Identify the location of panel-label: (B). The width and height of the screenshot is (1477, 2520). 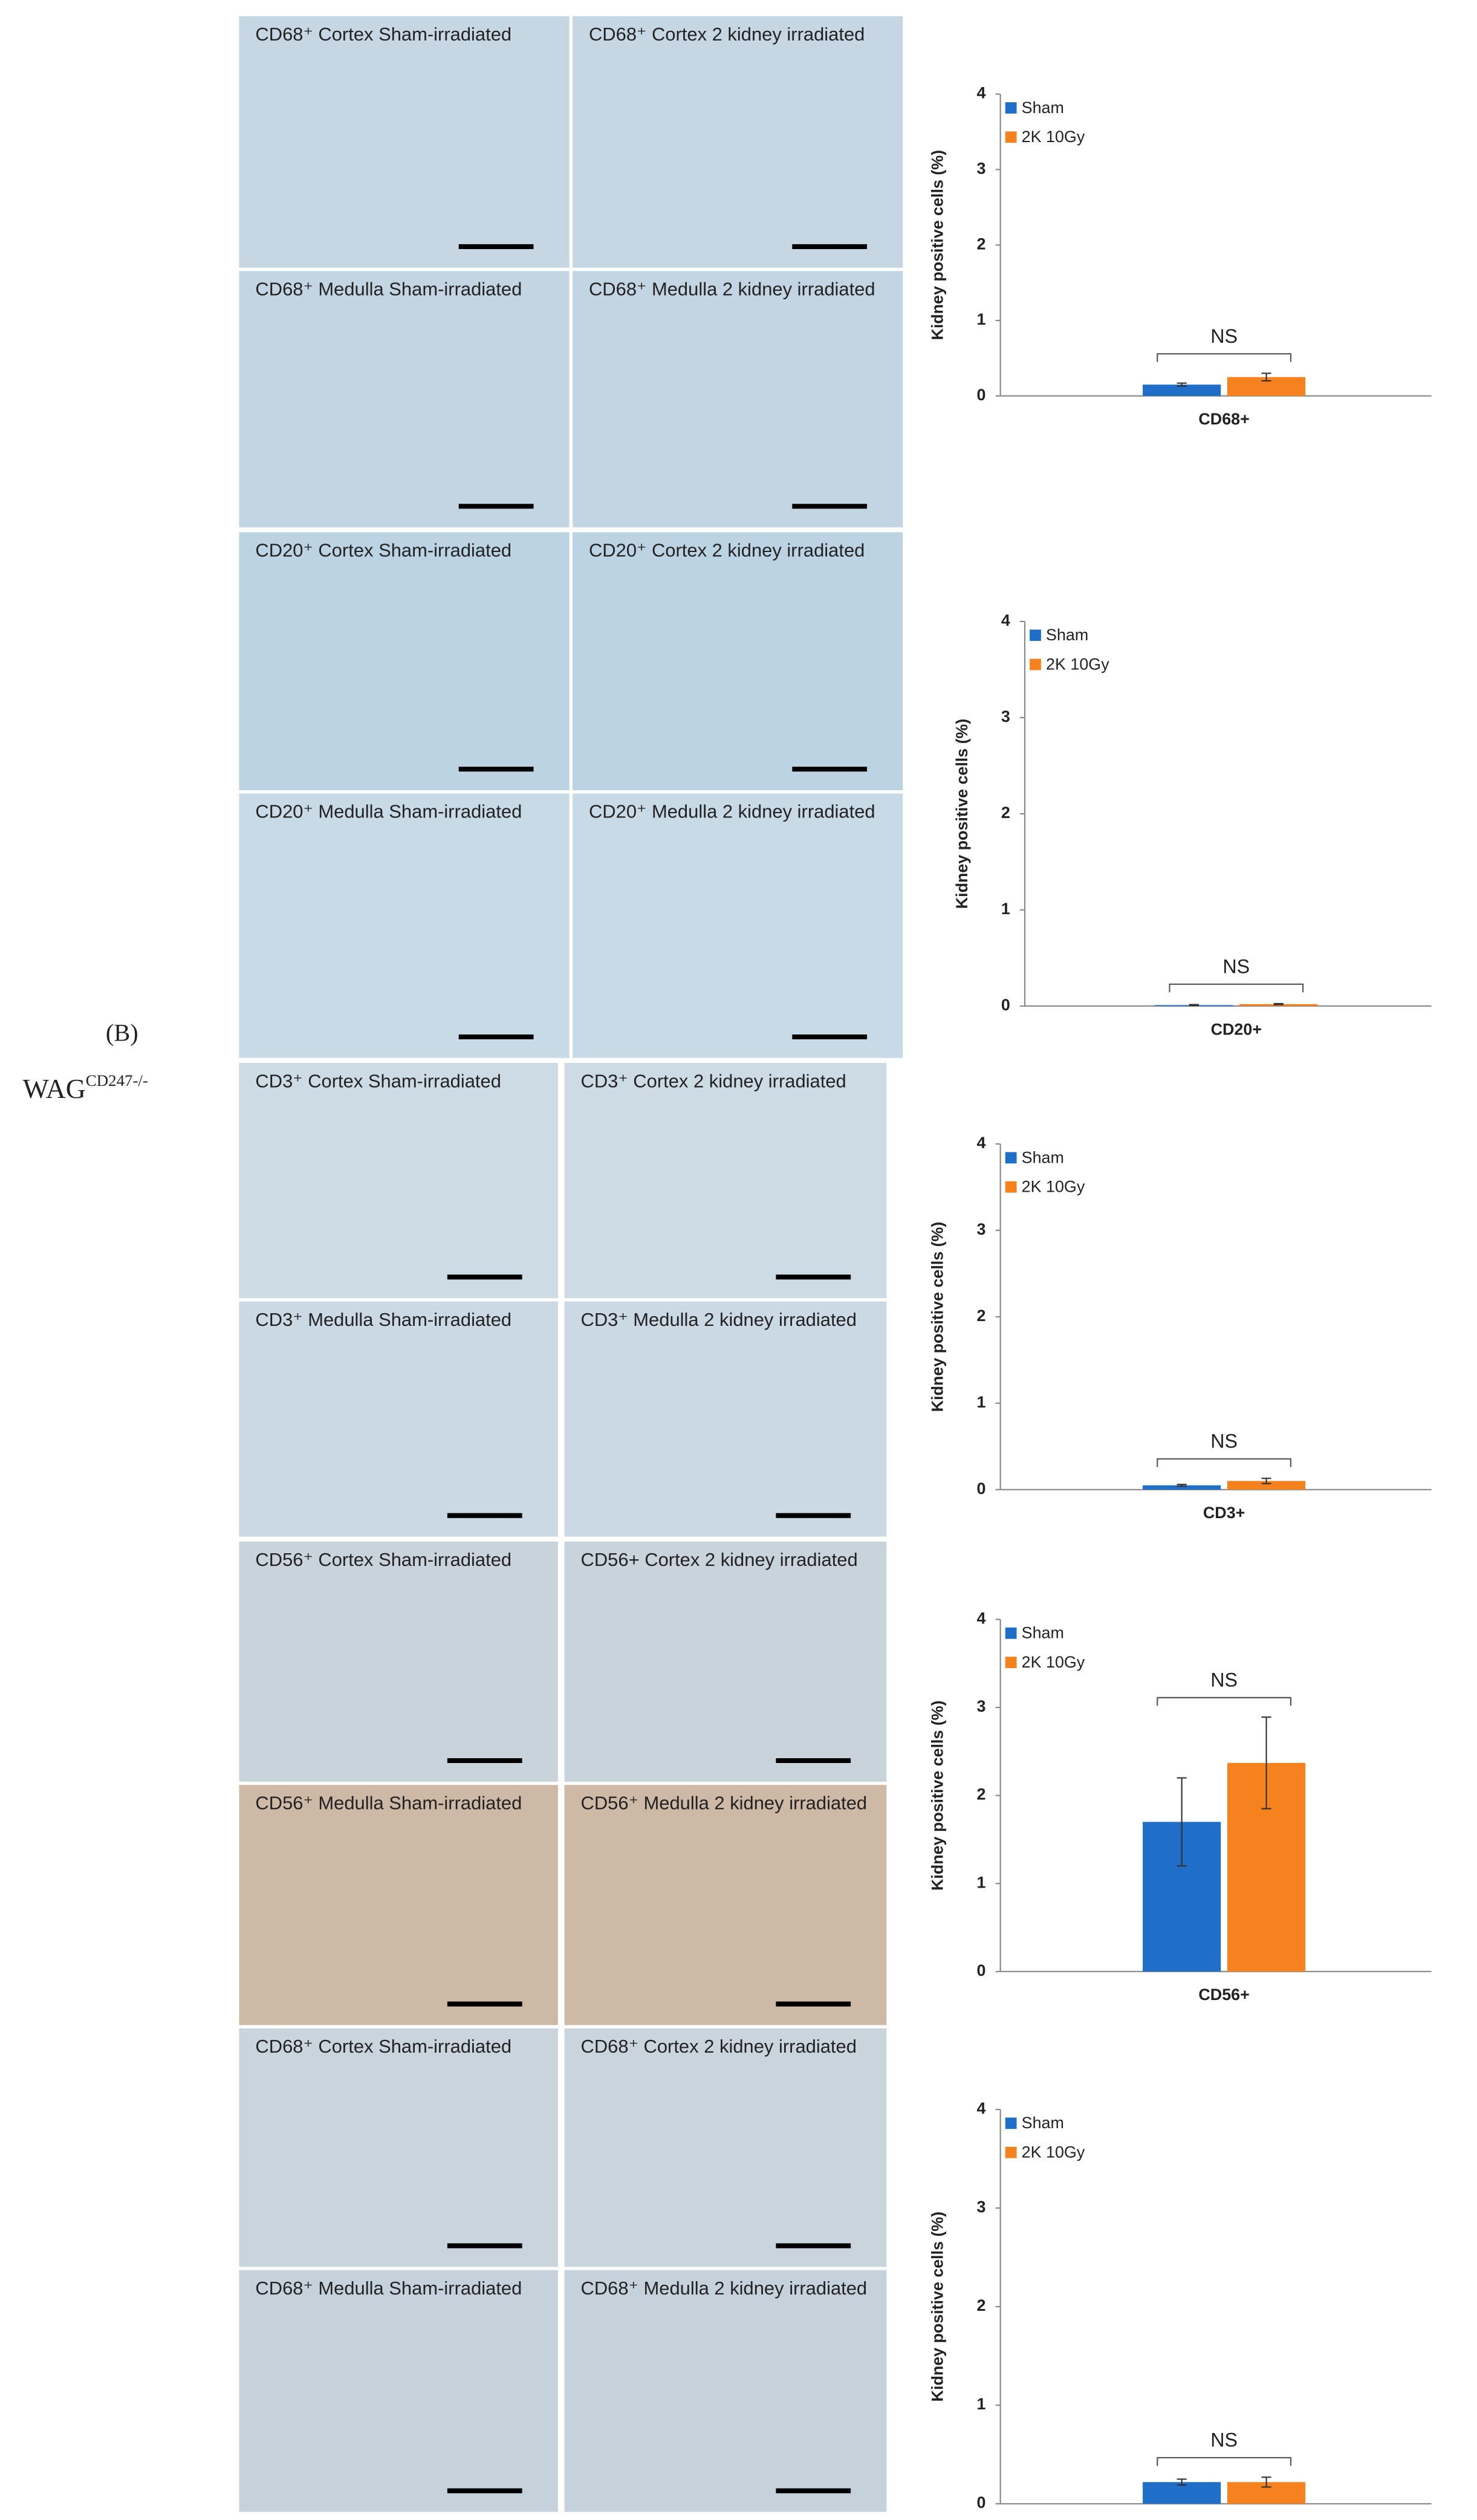
(122, 1033).